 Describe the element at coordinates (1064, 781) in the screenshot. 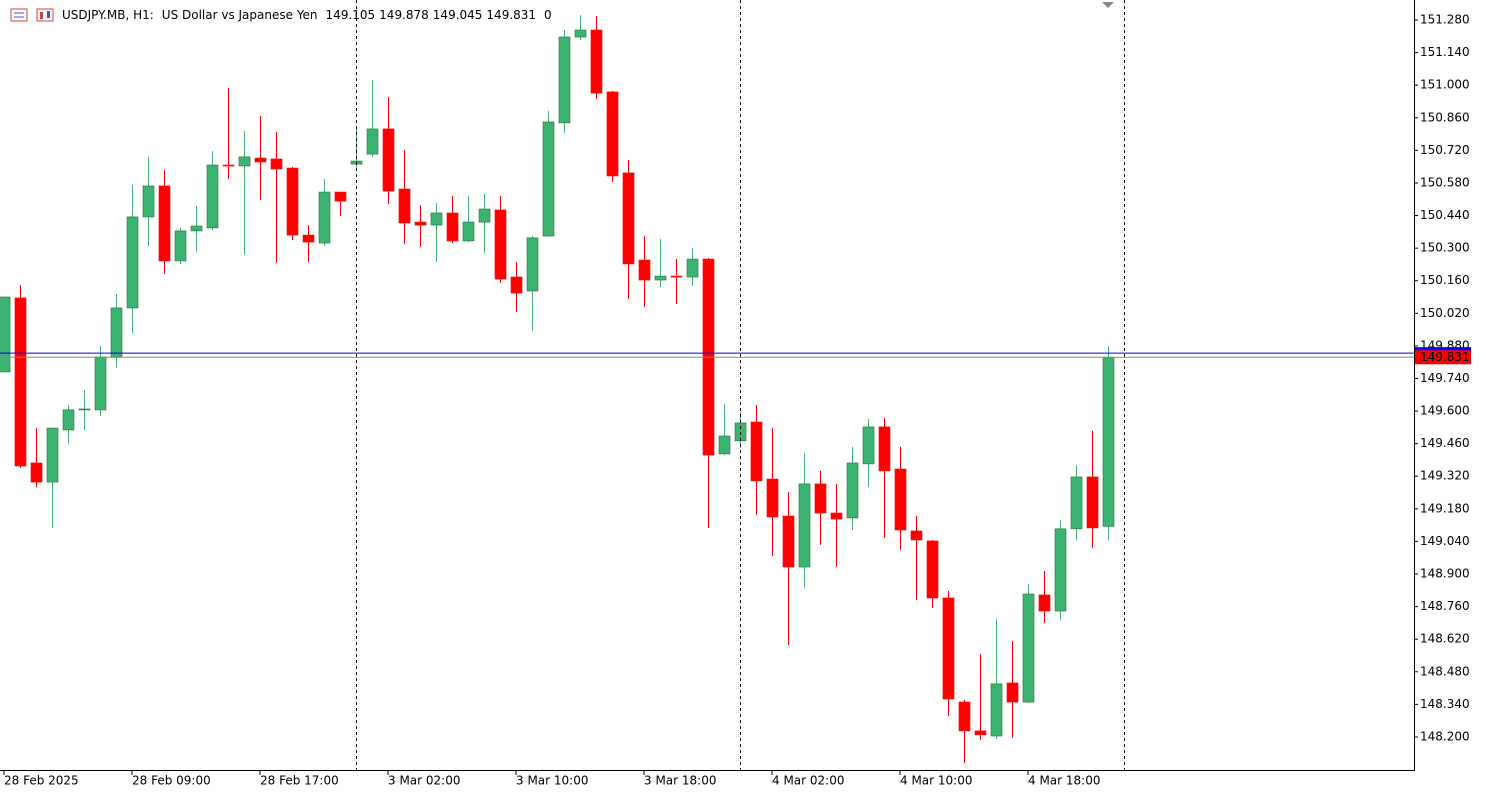

I see `x-tick-label: 4 Mar 18:00` at that location.